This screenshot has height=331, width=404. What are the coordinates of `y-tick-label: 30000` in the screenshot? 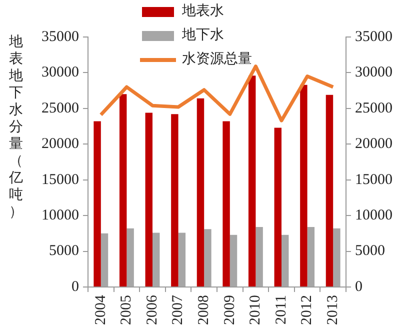 It's located at (60, 72).